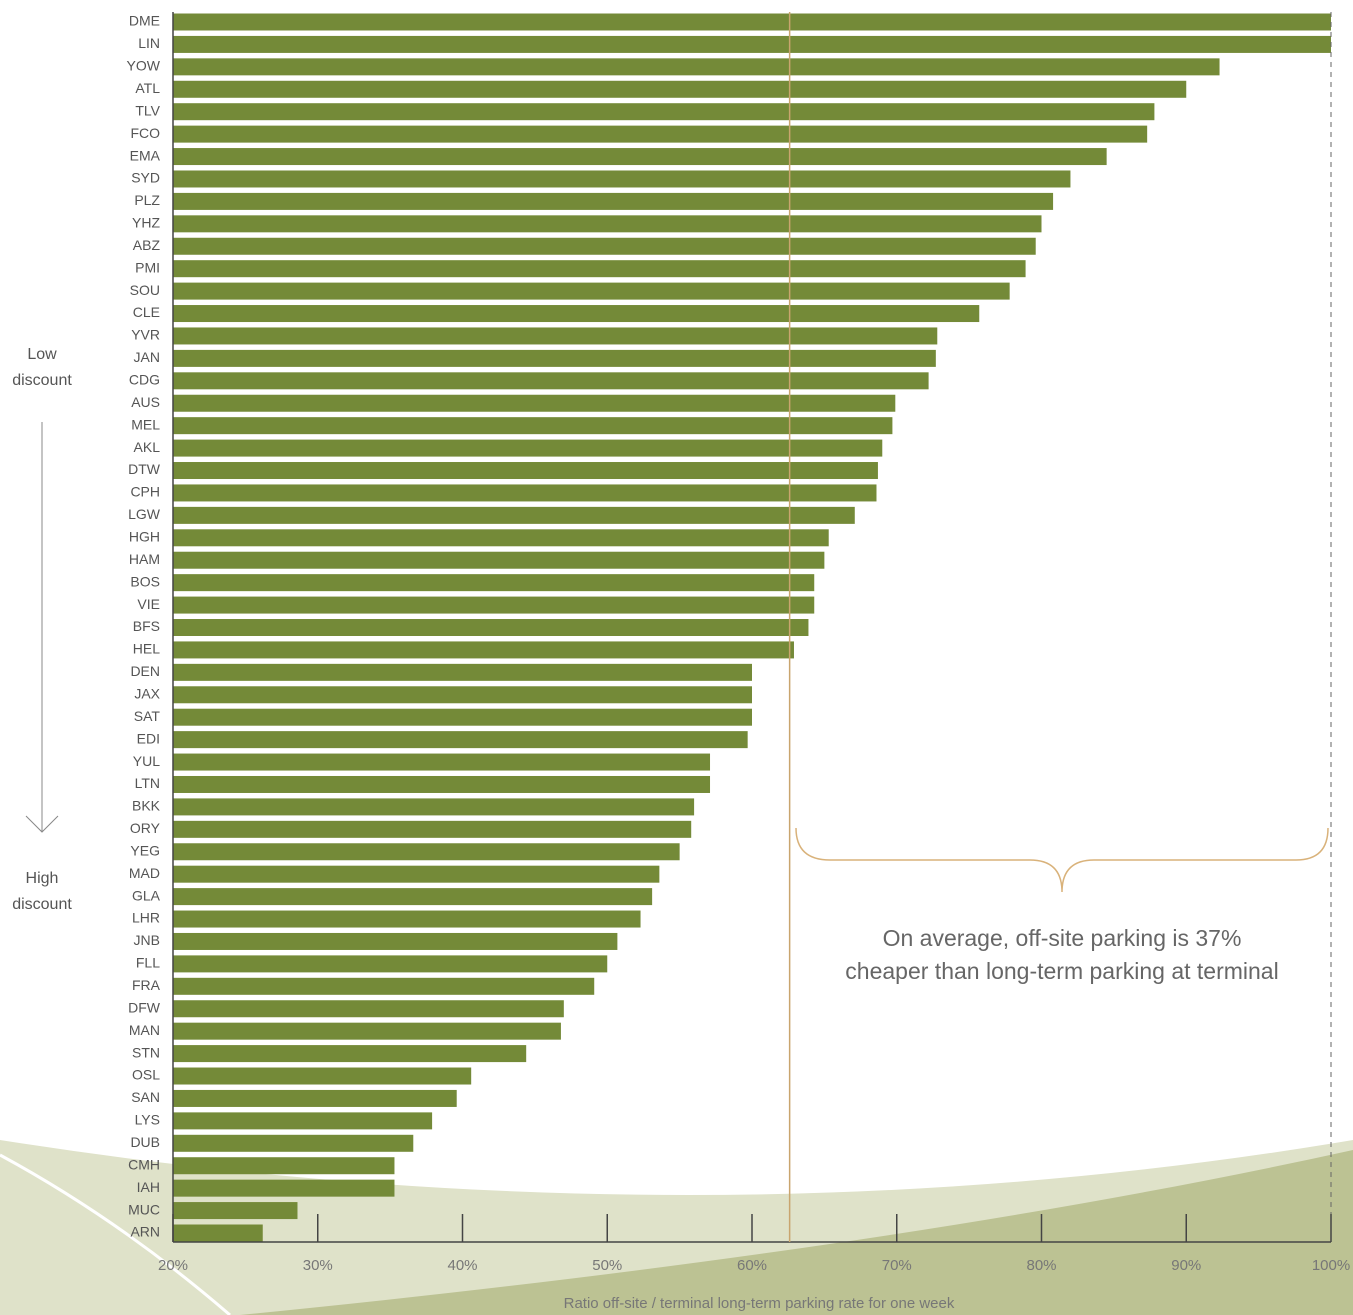  Describe the element at coordinates (897, 1265) in the screenshot. I see `x-tick-label: 70%` at that location.